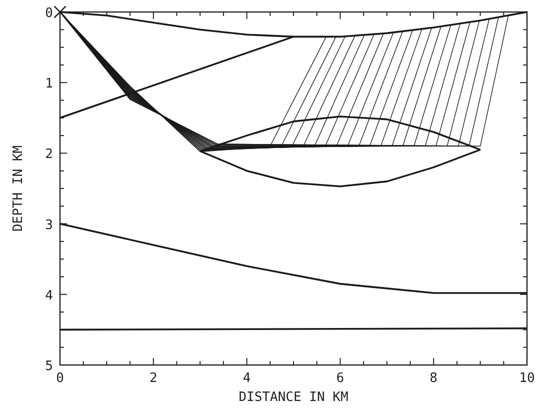 Image resolution: width=543 pixels, height=409 pixels. Describe the element at coordinates (49, 13) in the screenshot. I see `y-tick-label: 0` at that location.